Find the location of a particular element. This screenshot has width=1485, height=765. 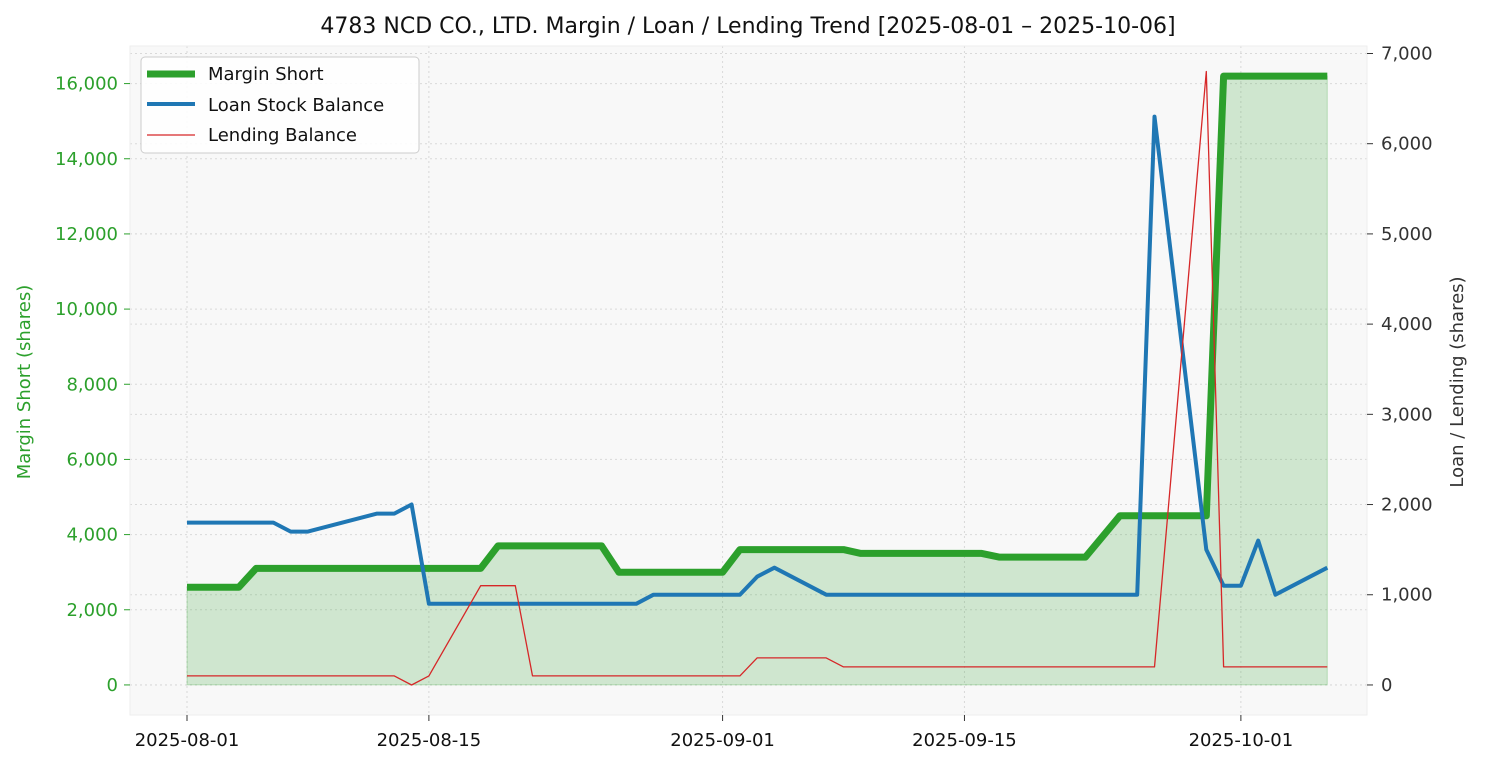

x-tick-label-0: 2025-08-01 is located at coordinates (187, 740).